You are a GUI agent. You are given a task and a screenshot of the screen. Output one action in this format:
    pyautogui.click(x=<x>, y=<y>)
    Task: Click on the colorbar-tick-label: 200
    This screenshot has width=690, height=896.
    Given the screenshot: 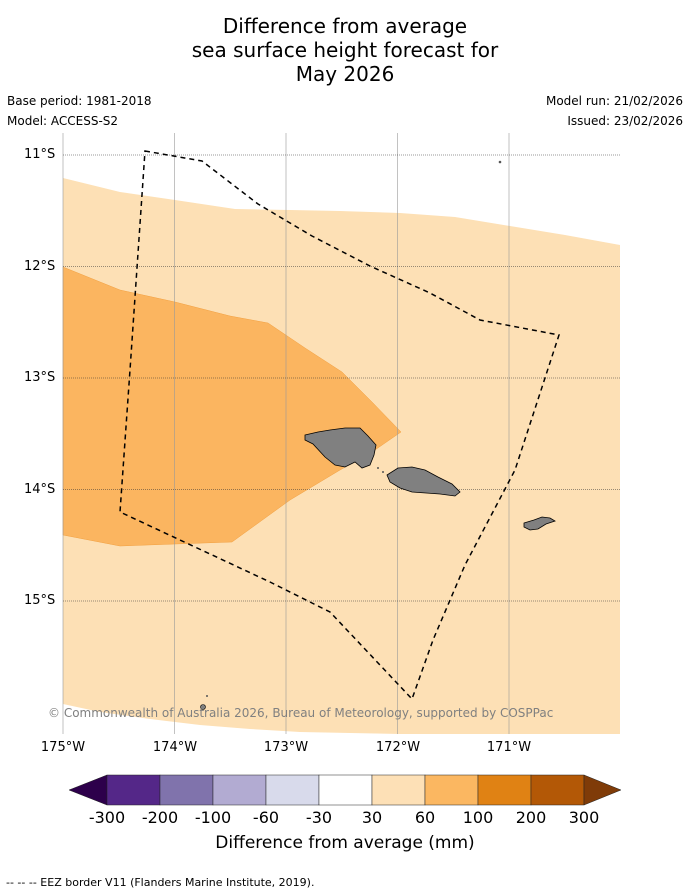 What is the action you would take?
    pyautogui.click(x=531, y=817)
    